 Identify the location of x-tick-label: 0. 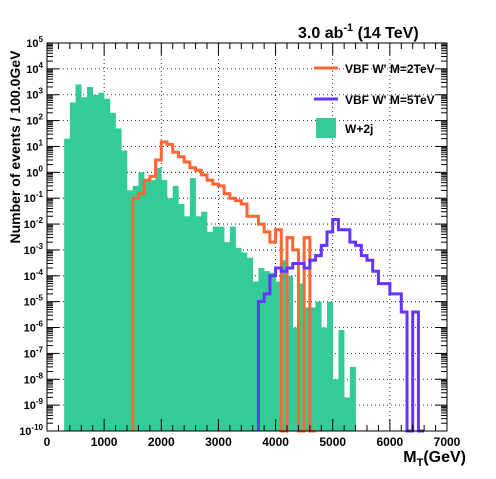
(47, 442).